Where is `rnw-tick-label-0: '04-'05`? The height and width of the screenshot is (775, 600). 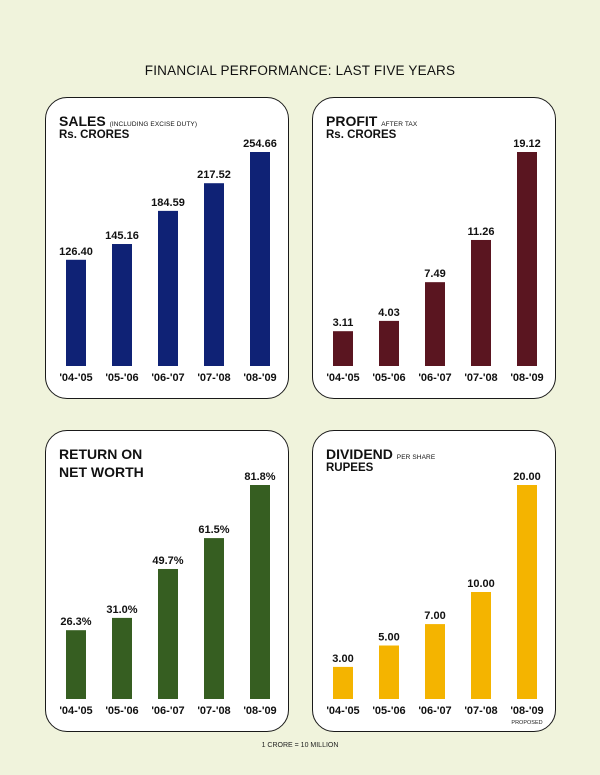 rnw-tick-label-0: '04-'05 is located at coordinates (75, 711).